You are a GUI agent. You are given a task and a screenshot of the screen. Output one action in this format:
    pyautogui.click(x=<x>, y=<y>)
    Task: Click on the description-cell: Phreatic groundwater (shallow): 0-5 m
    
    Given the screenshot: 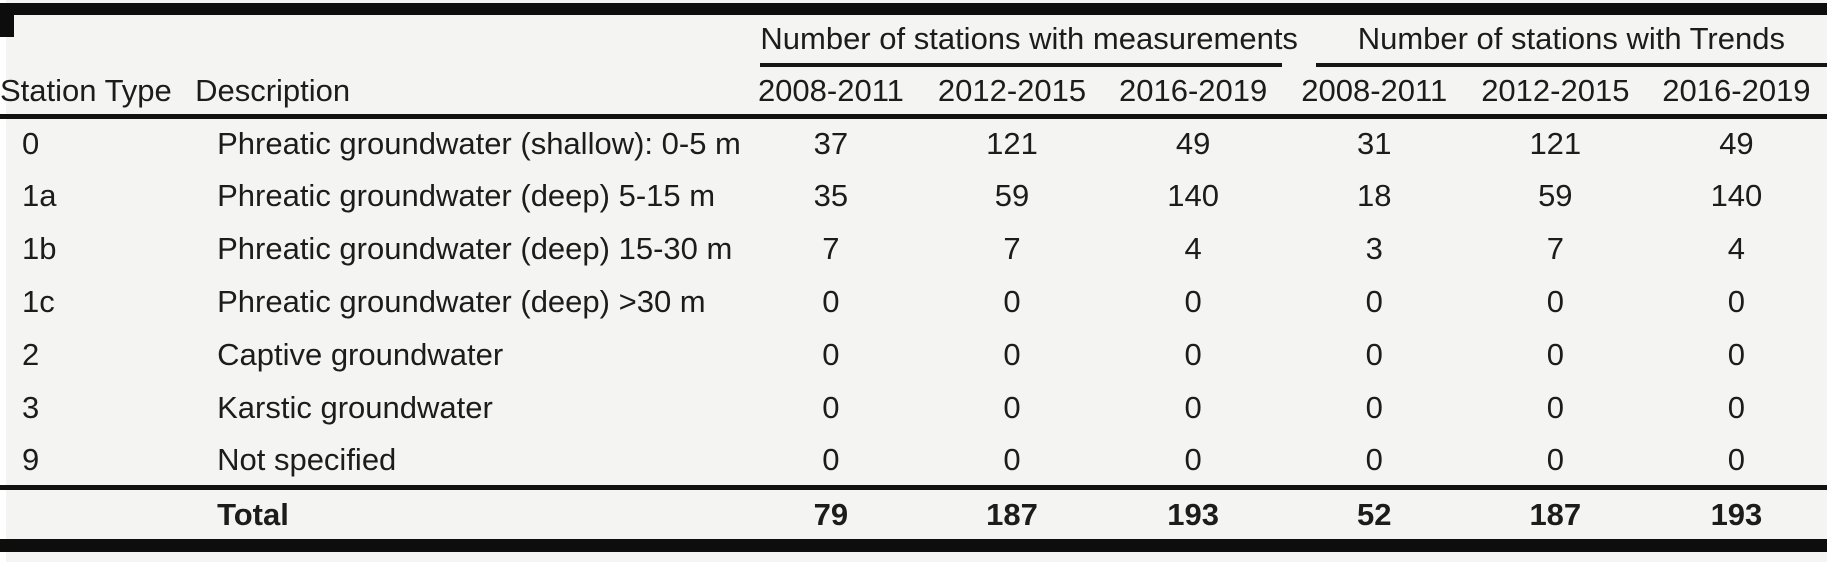 What is the action you would take?
    pyautogui.click(x=479, y=144)
    